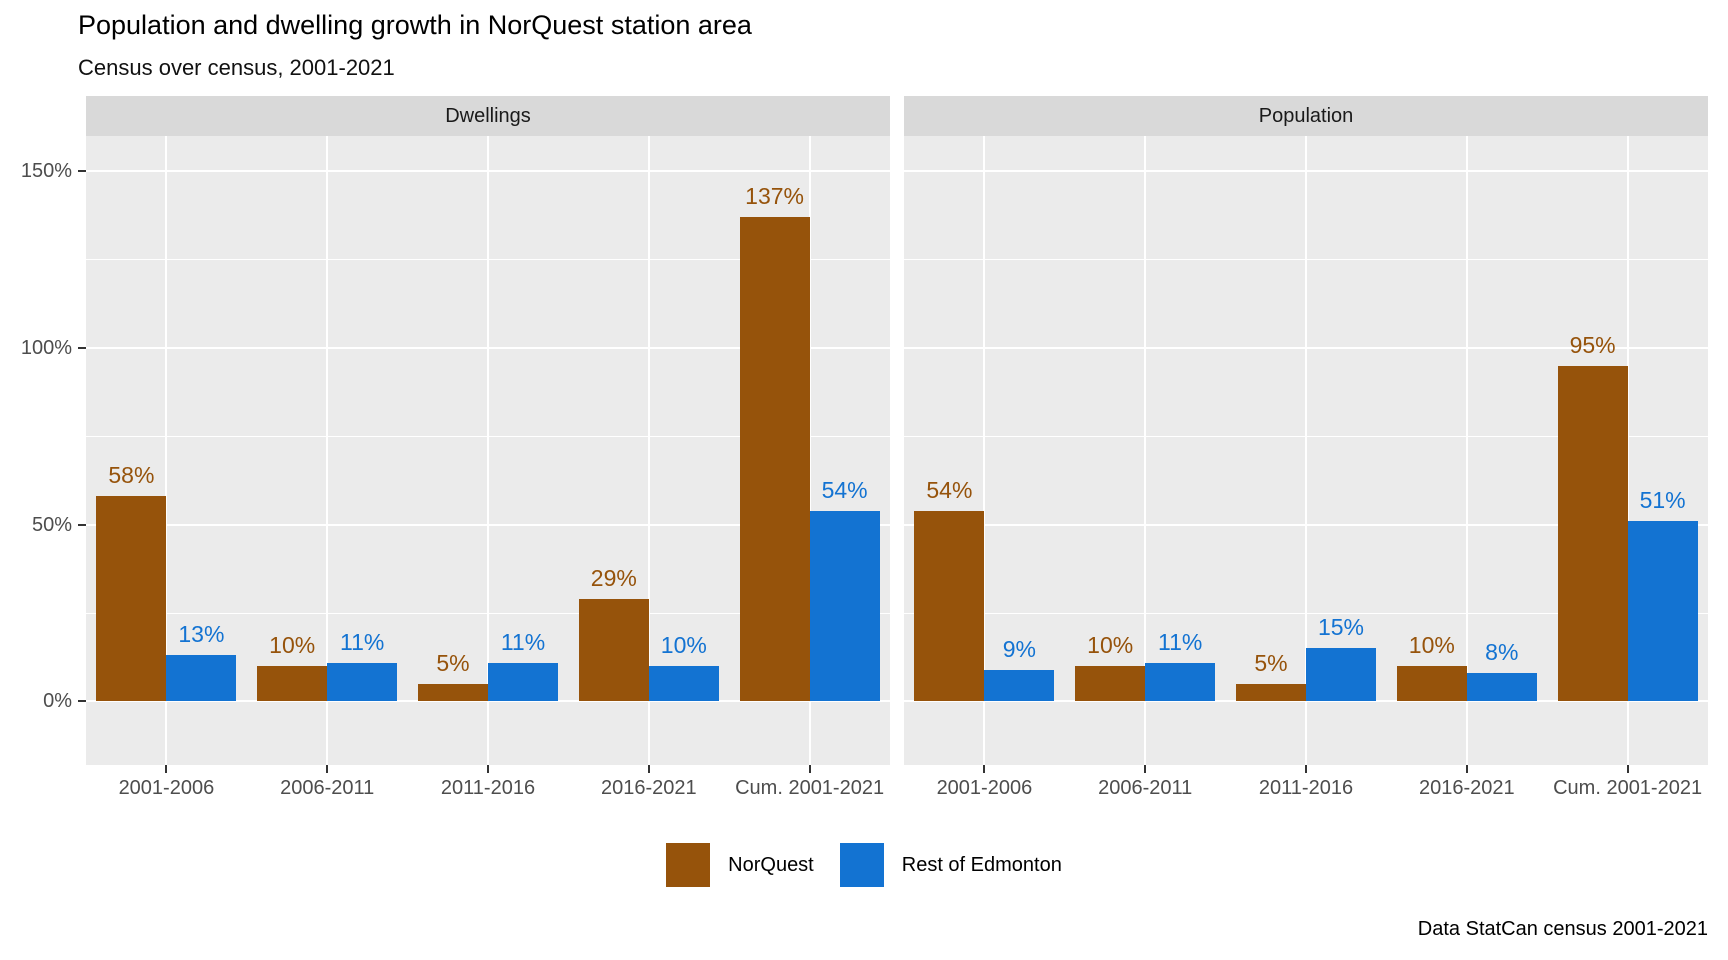 This screenshot has width=1728, height=960. Describe the element at coordinates (46, 348) in the screenshot. I see `y-axis-tick-label: 100%` at that location.